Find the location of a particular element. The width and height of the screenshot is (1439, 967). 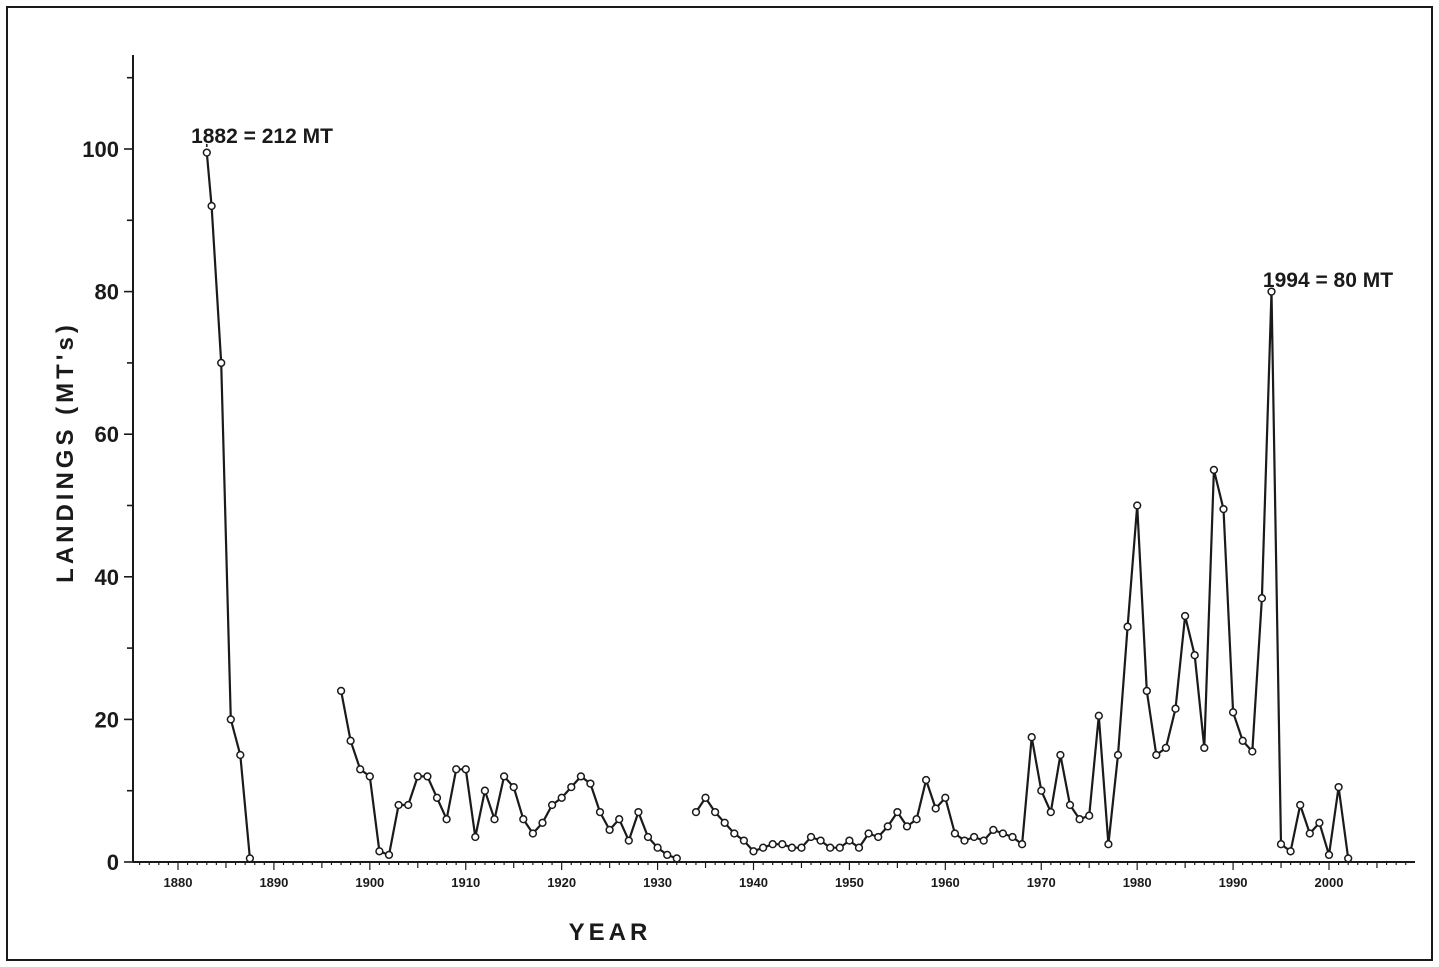

annotation-1882: 1882 = 212 MT is located at coordinates (262, 136).